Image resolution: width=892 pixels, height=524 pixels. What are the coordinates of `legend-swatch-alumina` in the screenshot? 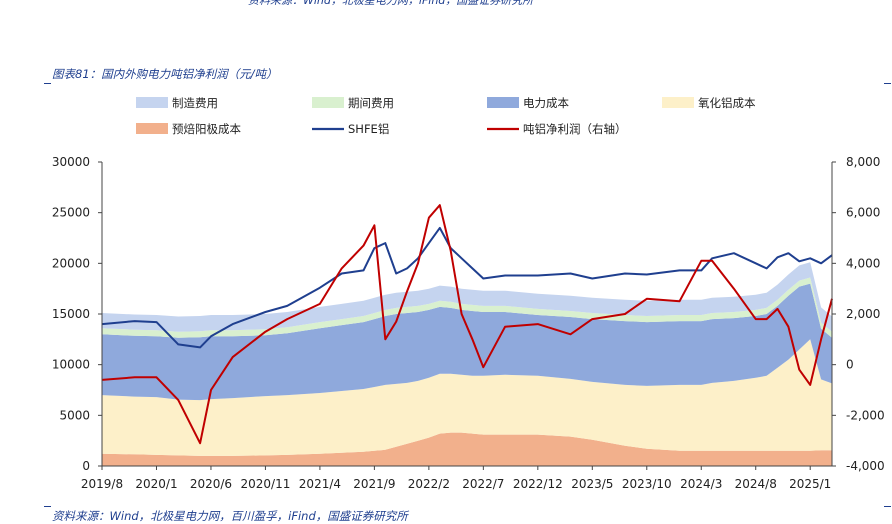 It's located at (678, 102).